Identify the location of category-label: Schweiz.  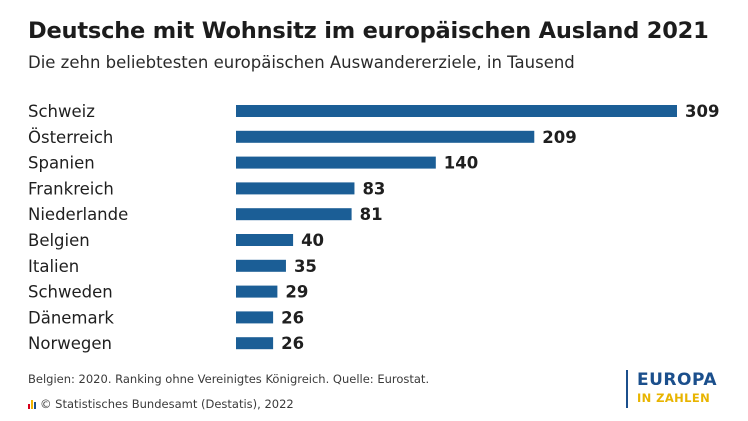
(61, 111).